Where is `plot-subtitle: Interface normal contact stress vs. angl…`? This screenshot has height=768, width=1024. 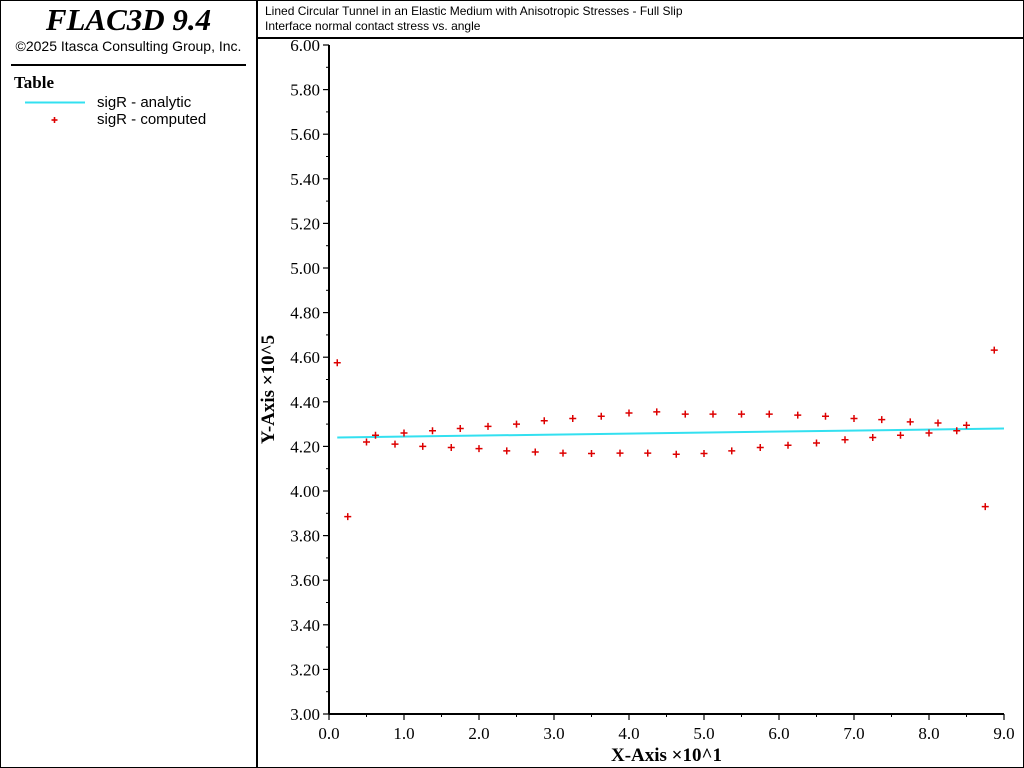 plot-subtitle: Interface normal contact stress vs. angl… is located at coordinates (373, 26).